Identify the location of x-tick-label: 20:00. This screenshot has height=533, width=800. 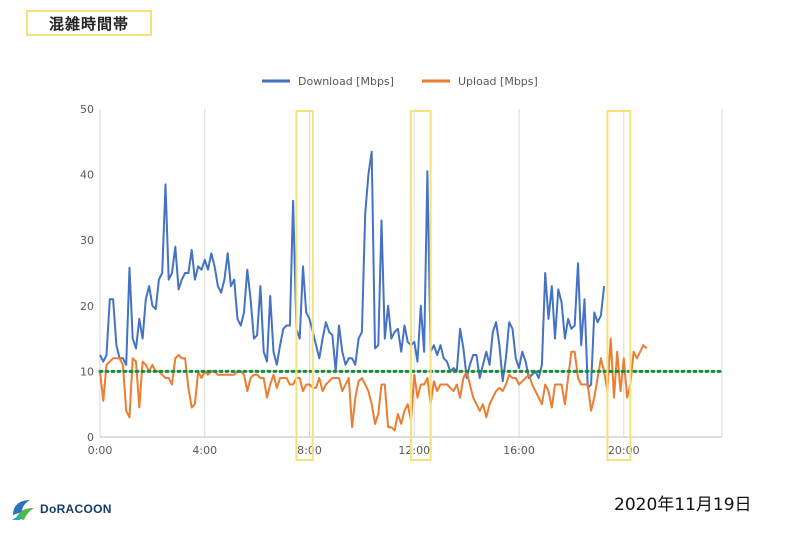
(624, 450).